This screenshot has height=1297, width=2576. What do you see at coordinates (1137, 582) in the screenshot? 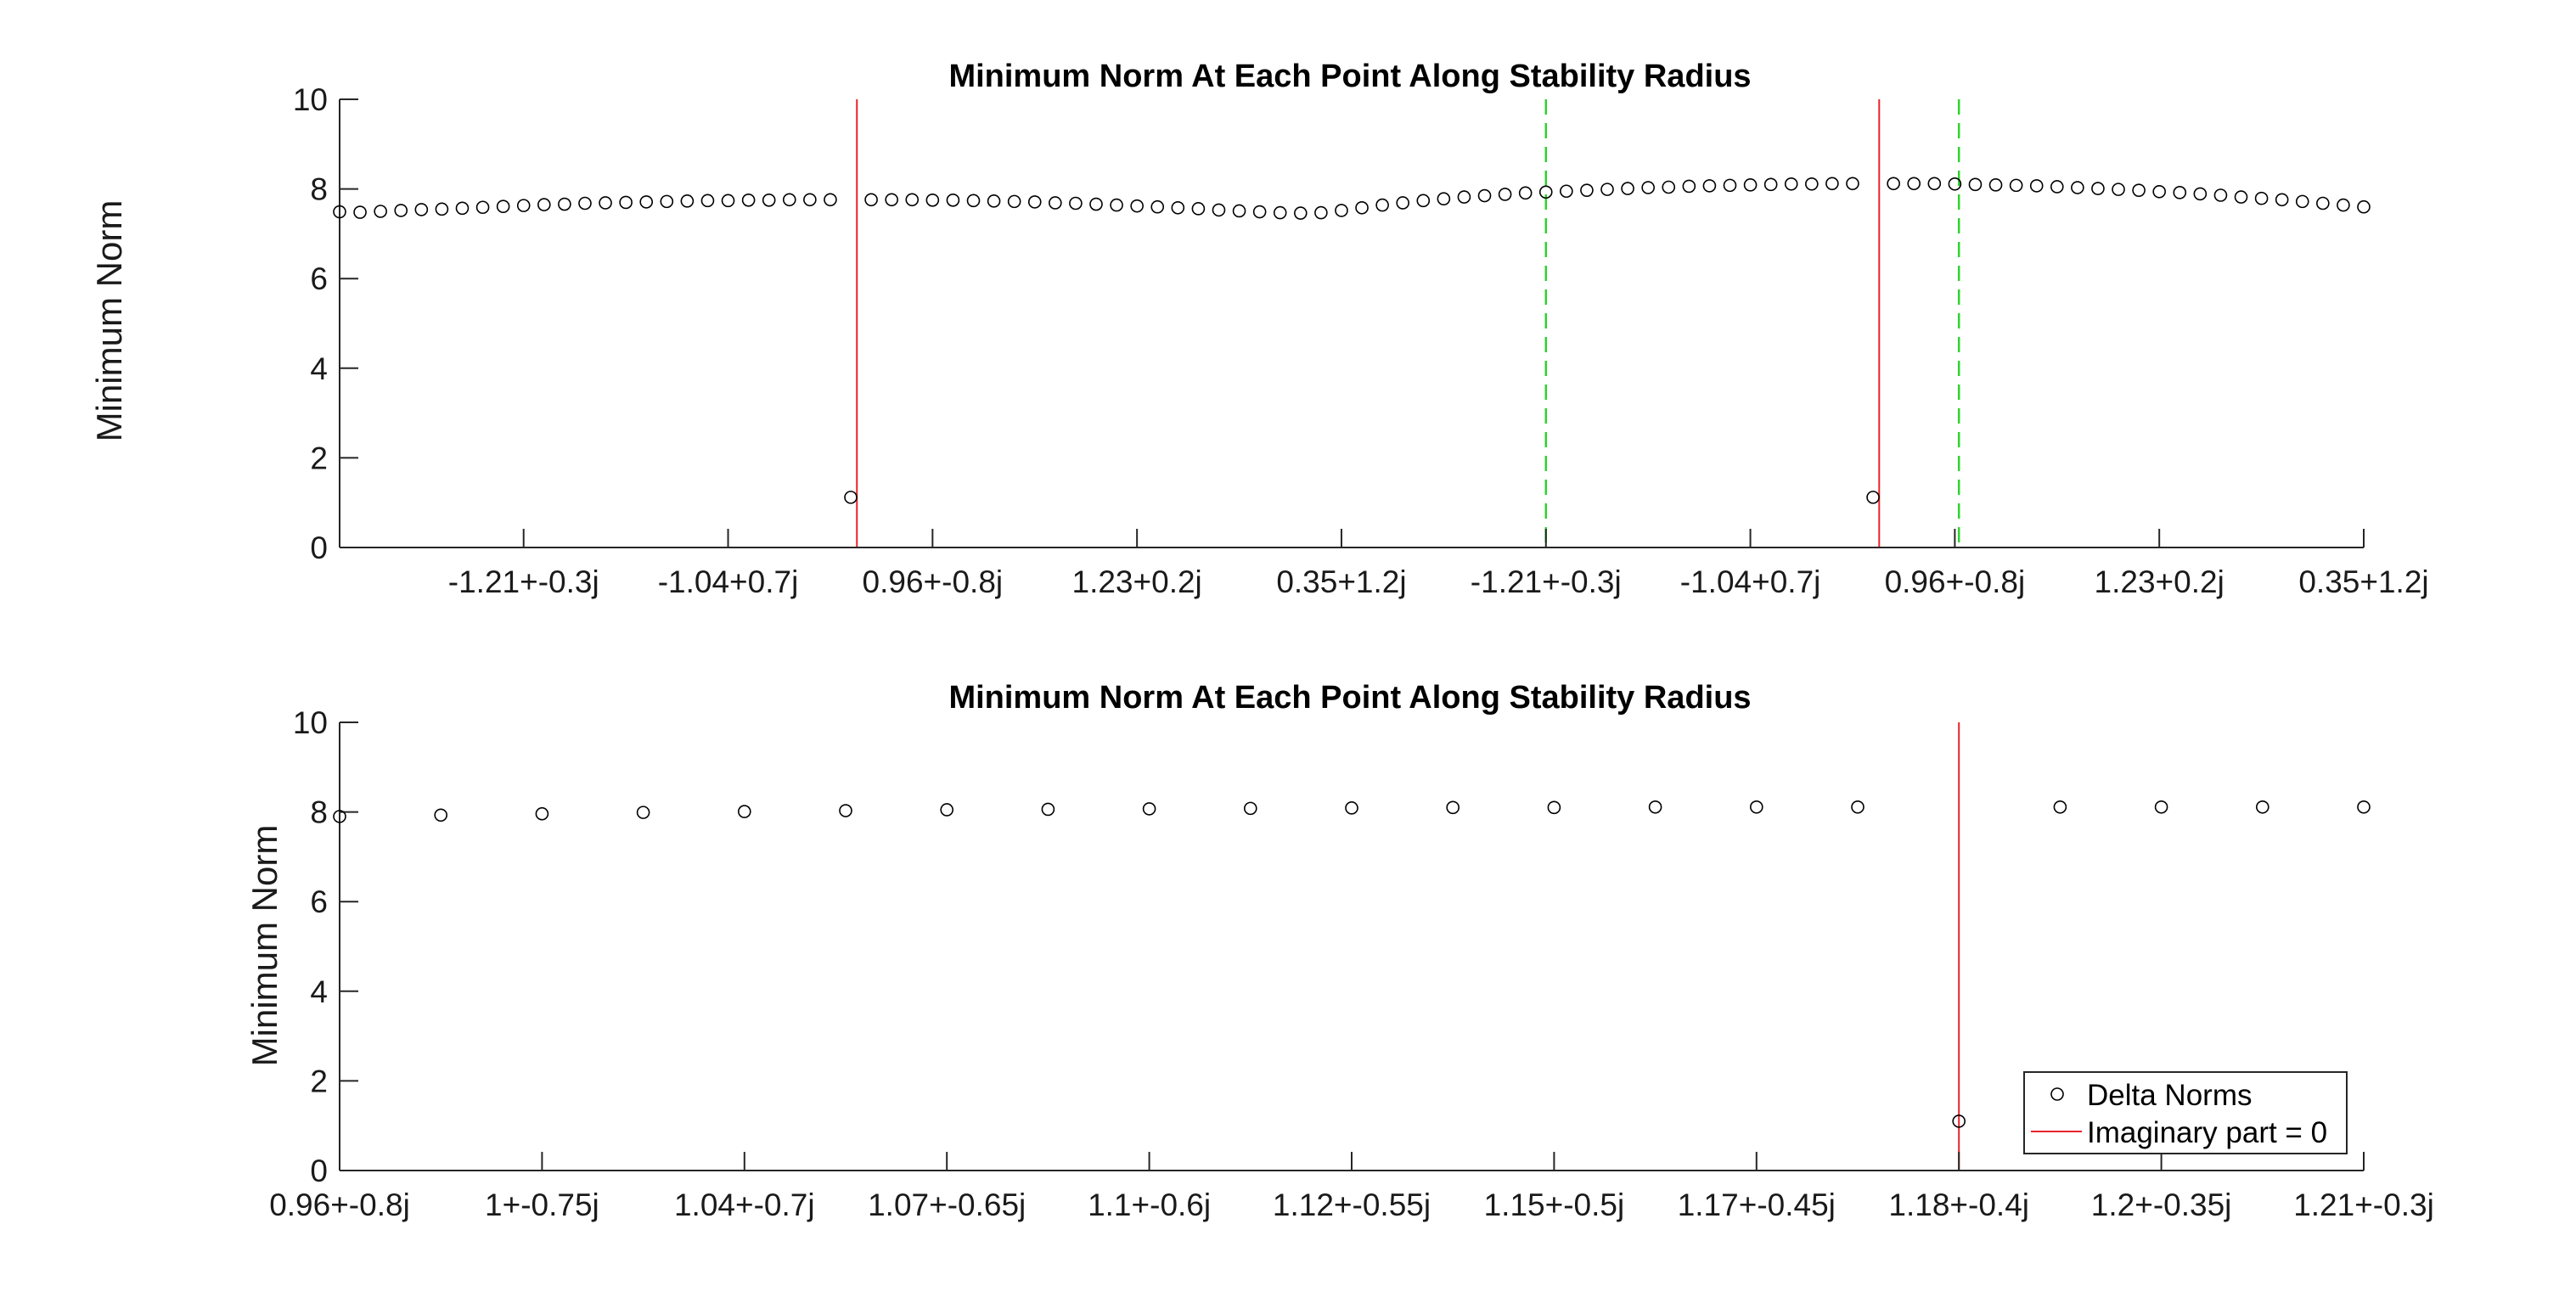
I see `top-plot-x-tick-label: 1.23+0.2j` at bounding box center [1137, 582].